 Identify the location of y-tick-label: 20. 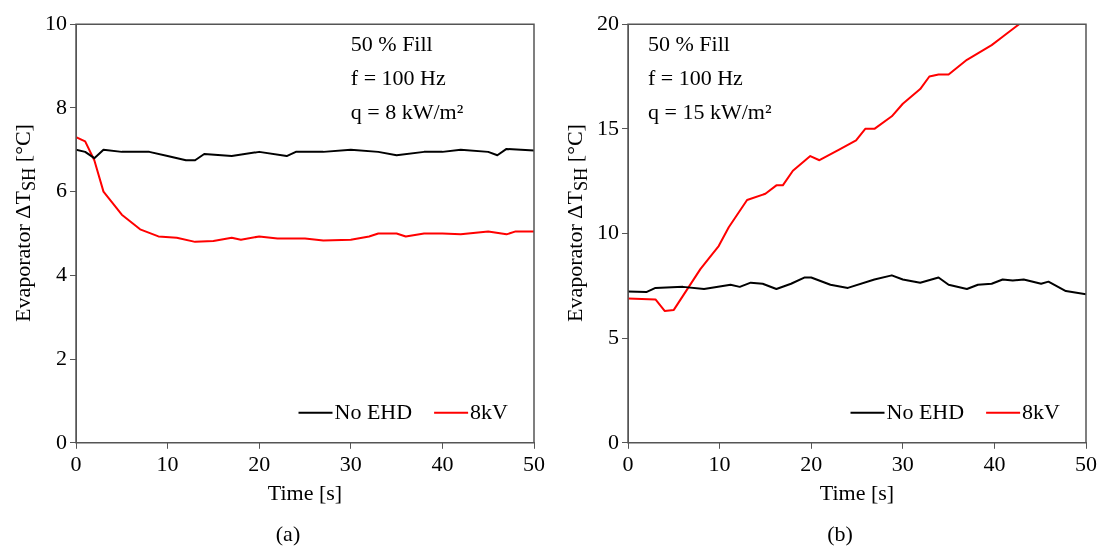
(608, 22).